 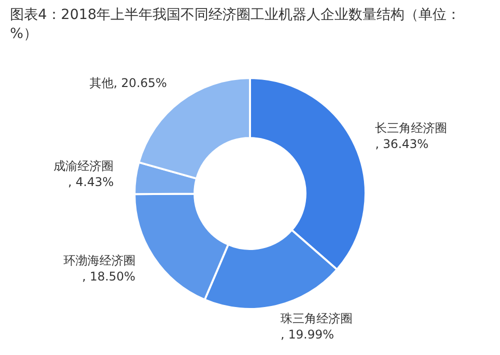 What do you see at coordinates (109, 277) in the screenshot?
I see `data-label: , 18.50%` at bounding box center [109, 277].